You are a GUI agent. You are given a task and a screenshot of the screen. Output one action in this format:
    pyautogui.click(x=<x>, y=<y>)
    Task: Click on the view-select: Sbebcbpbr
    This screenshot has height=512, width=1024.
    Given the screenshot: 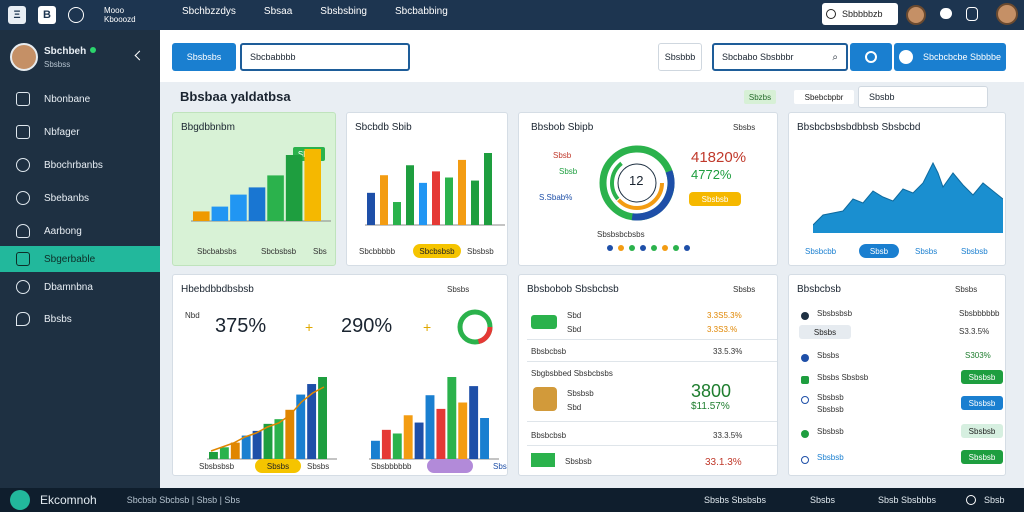 What is the action you would take?
    pyautogui.click(x=824, y=97)
    